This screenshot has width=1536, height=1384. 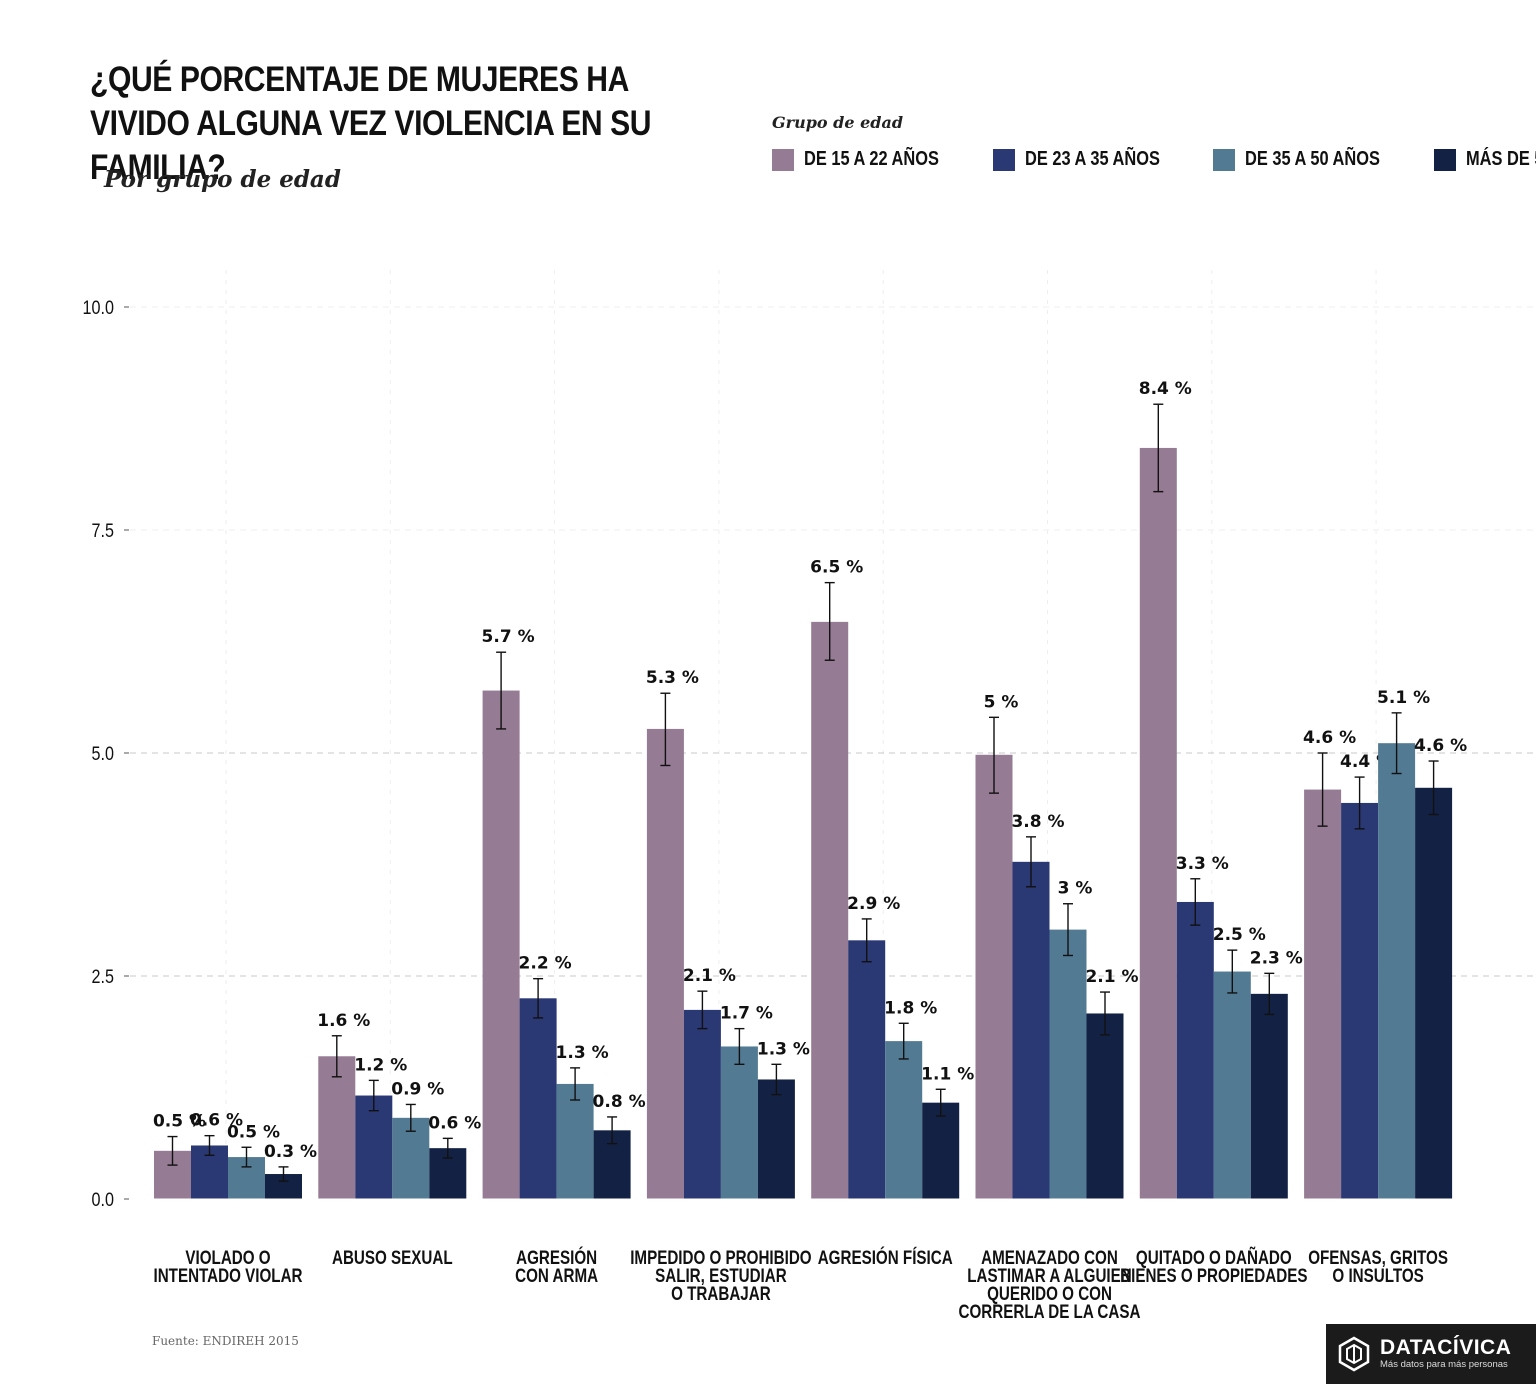 I want to click on data-label: 5.3 %, so click(x=672, y=678).